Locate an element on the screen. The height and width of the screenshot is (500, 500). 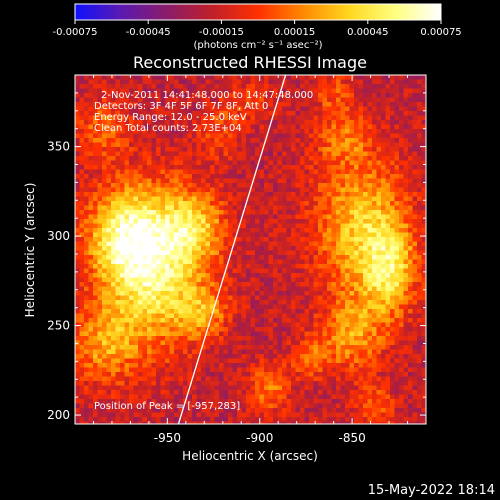
chart-title: Reconstructed RHESSI Image is located at coordinates (250, 62).